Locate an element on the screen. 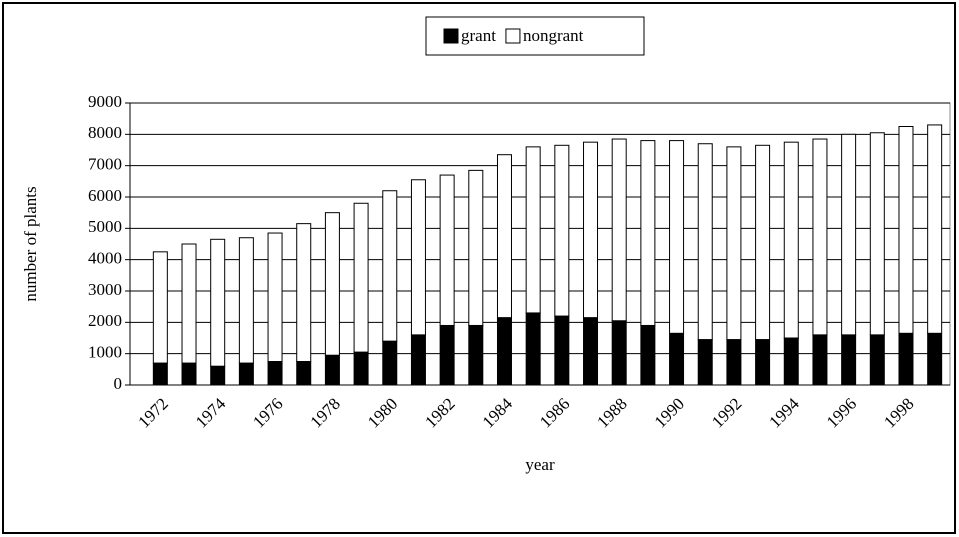  y-tick-label: 7000 is located at coordinates (105, 164).